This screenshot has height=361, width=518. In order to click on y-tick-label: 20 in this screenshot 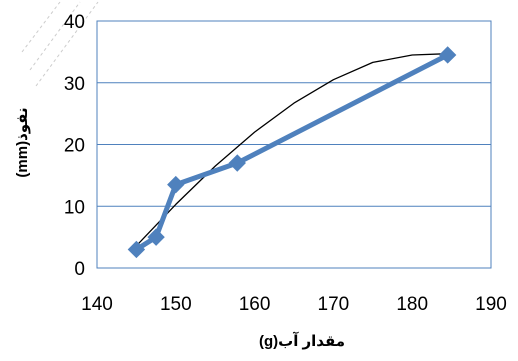, I will do `click(74, 146)`.